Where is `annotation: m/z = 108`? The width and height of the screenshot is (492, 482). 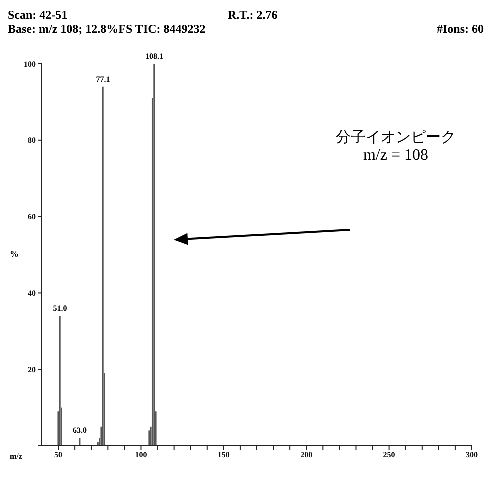 annotation: m/z = 108 is located at coordinates (396, 156).